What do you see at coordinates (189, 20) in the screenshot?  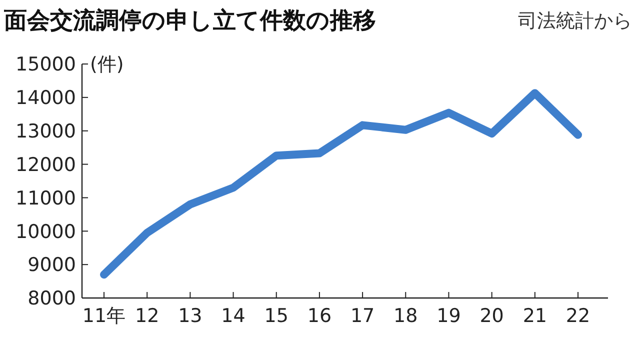 I see `chart-title: 面会交流調停の申し立て件数の推移` at bounding box center [189, 20].